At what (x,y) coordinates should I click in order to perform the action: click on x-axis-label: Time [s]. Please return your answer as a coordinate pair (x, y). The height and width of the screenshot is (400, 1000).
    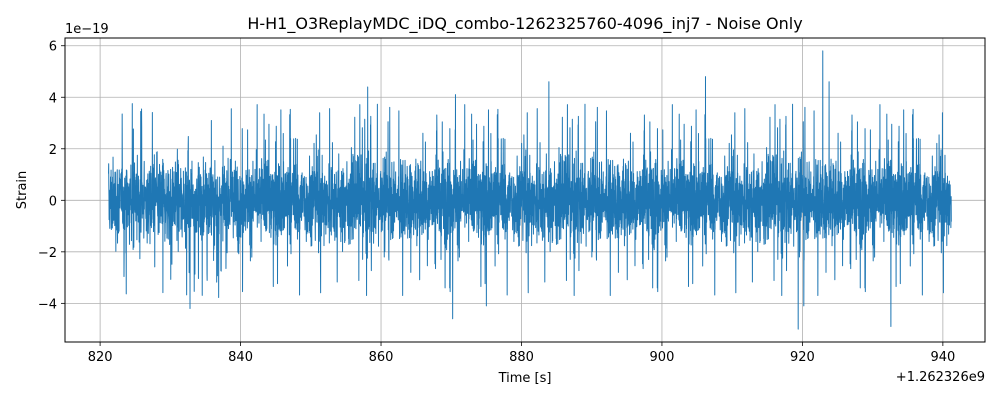
    Looking at the image, I should click on (525, 378).